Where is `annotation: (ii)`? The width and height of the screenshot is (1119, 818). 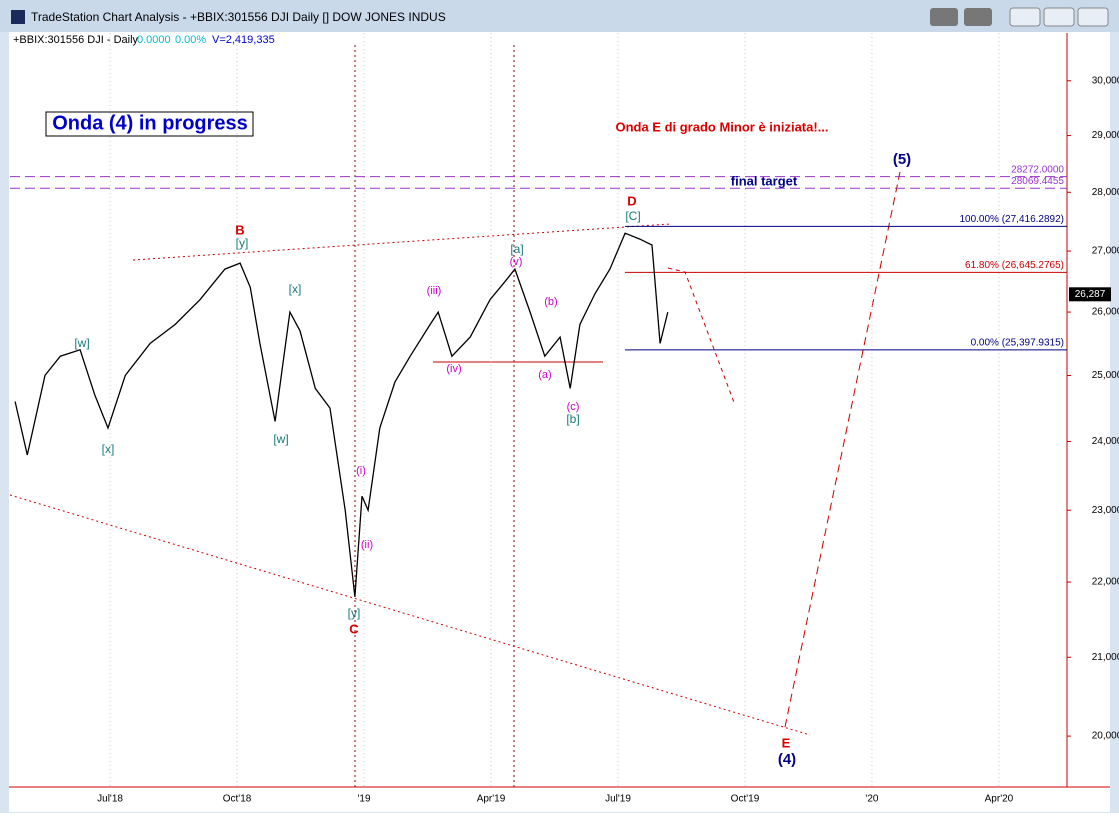
annotation: (ii) is located at coordinates (367, 545).